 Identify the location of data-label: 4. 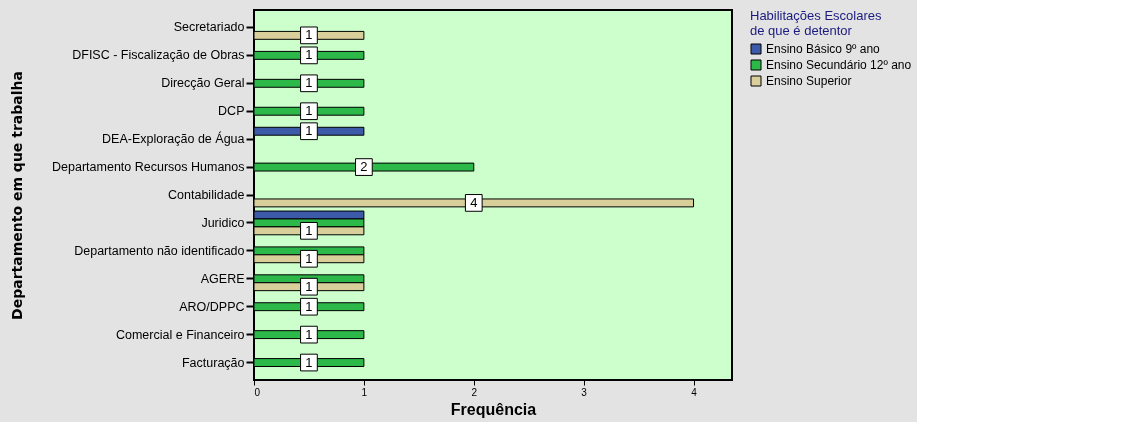
(474, 202).